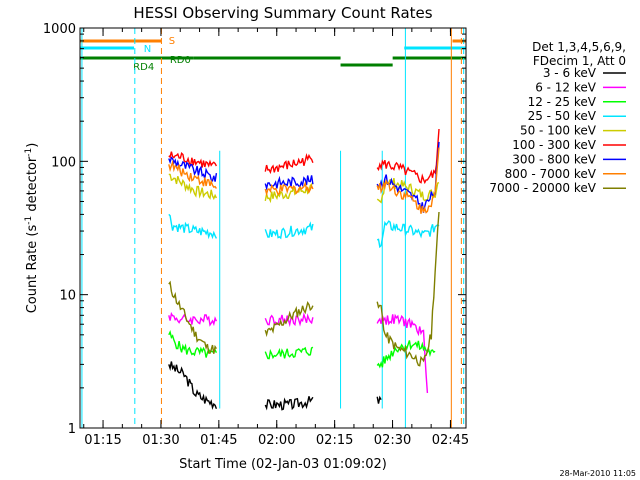  Describe the element at coordinates (558, 131) in the screenshot. I see `legend-entry-label: 50 - 100 keV` at that location.